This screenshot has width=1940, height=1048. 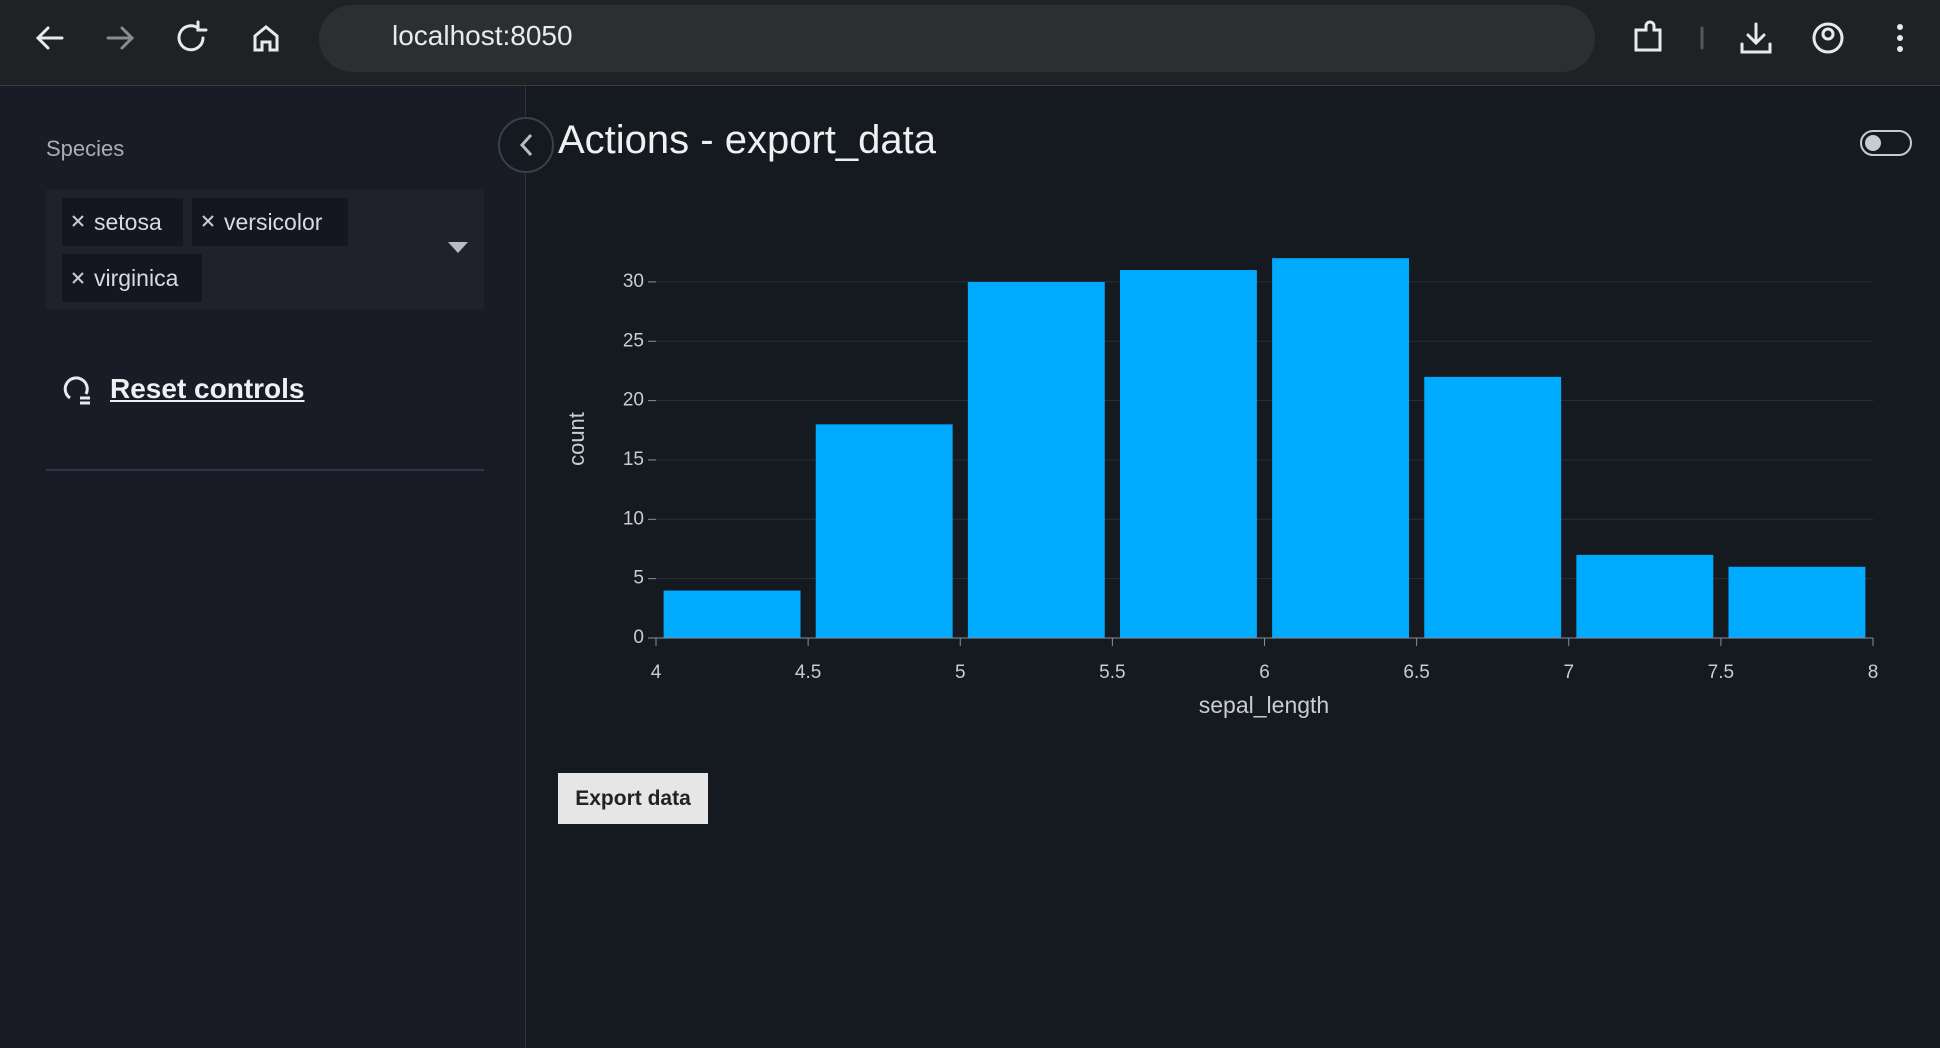 What do you see at coordinates (49, 38) in the screenshot?
I see `back-icon` at bounding box center [49, 38].